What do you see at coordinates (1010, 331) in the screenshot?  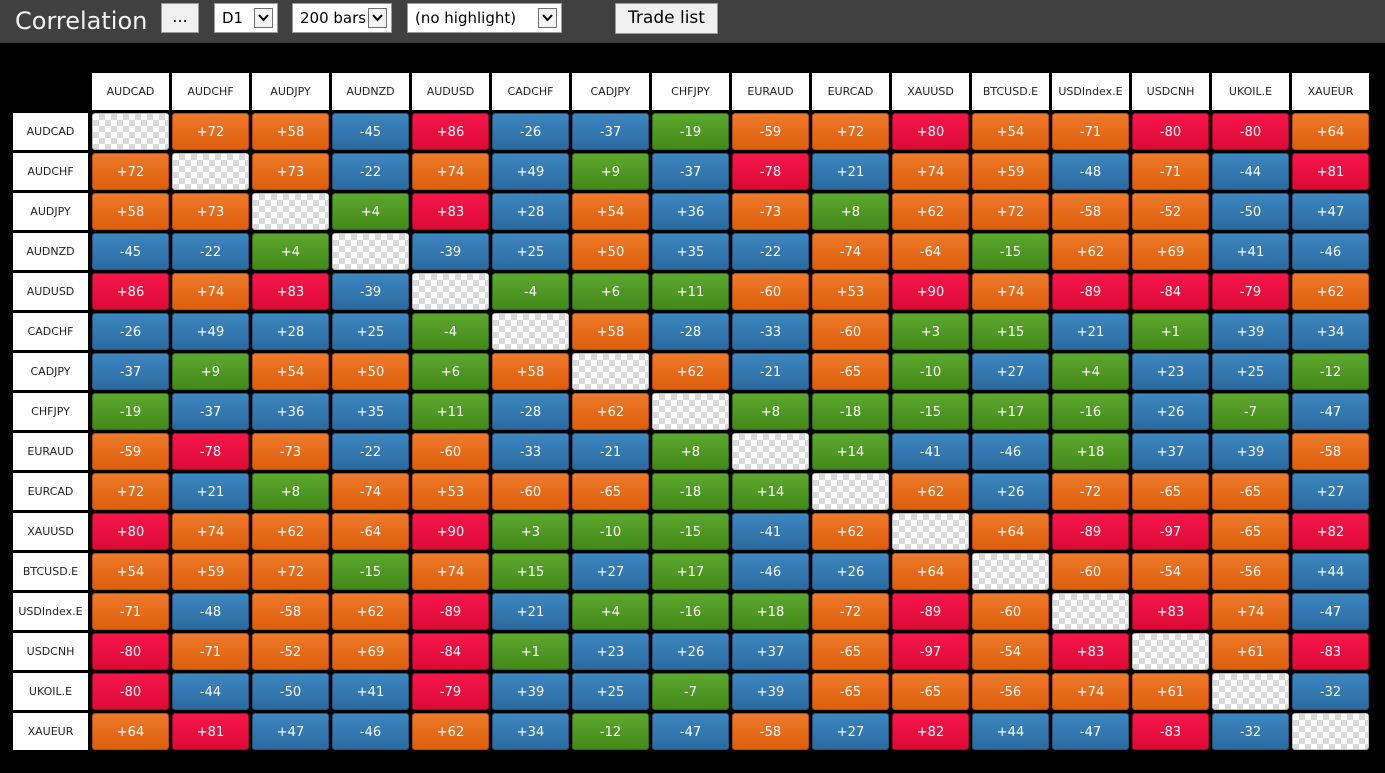 I see `correlation-cell: +15` at bounding box center [1010, 331].